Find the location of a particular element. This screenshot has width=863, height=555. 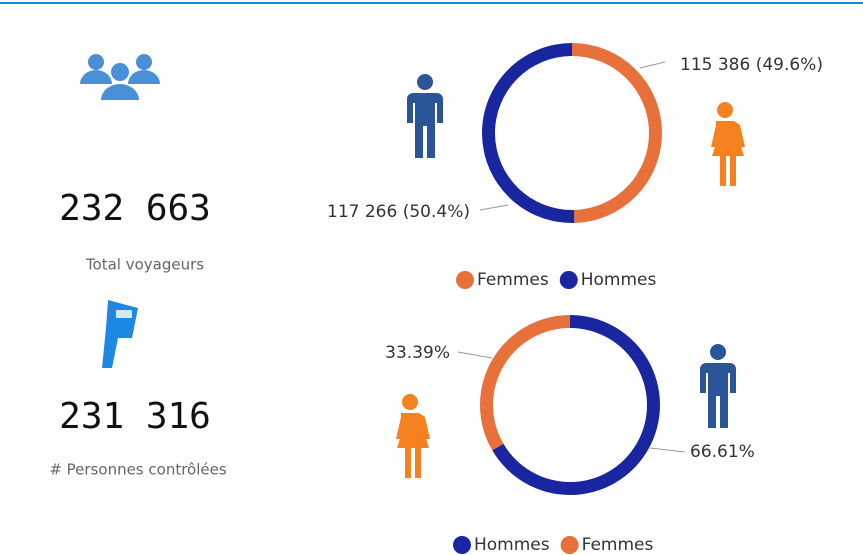

kpi-label: Total voyageurs is located at coordinates (144, 265).